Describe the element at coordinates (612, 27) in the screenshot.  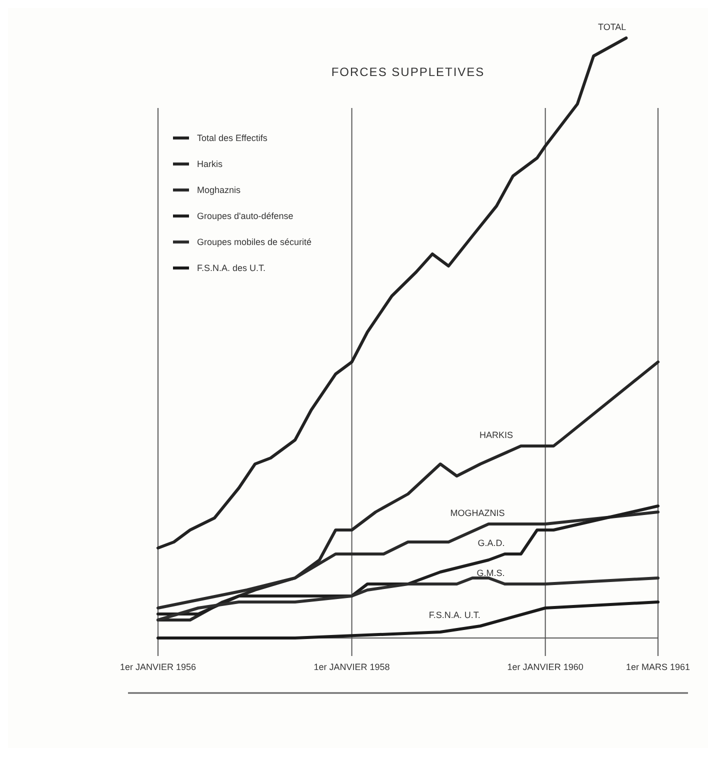
I see `annotation: TOTAL` at that location.